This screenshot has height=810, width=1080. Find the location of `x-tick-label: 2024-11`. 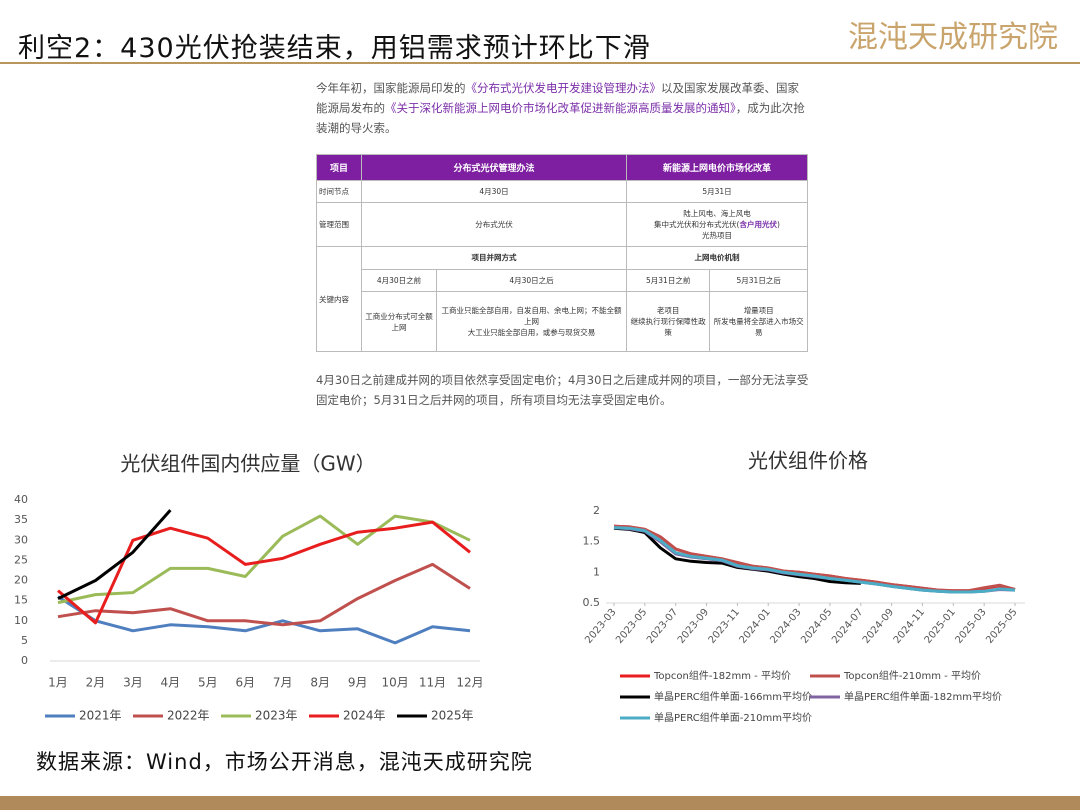

x-tick-label: 2024-11 is located at coordinates (909, 626).